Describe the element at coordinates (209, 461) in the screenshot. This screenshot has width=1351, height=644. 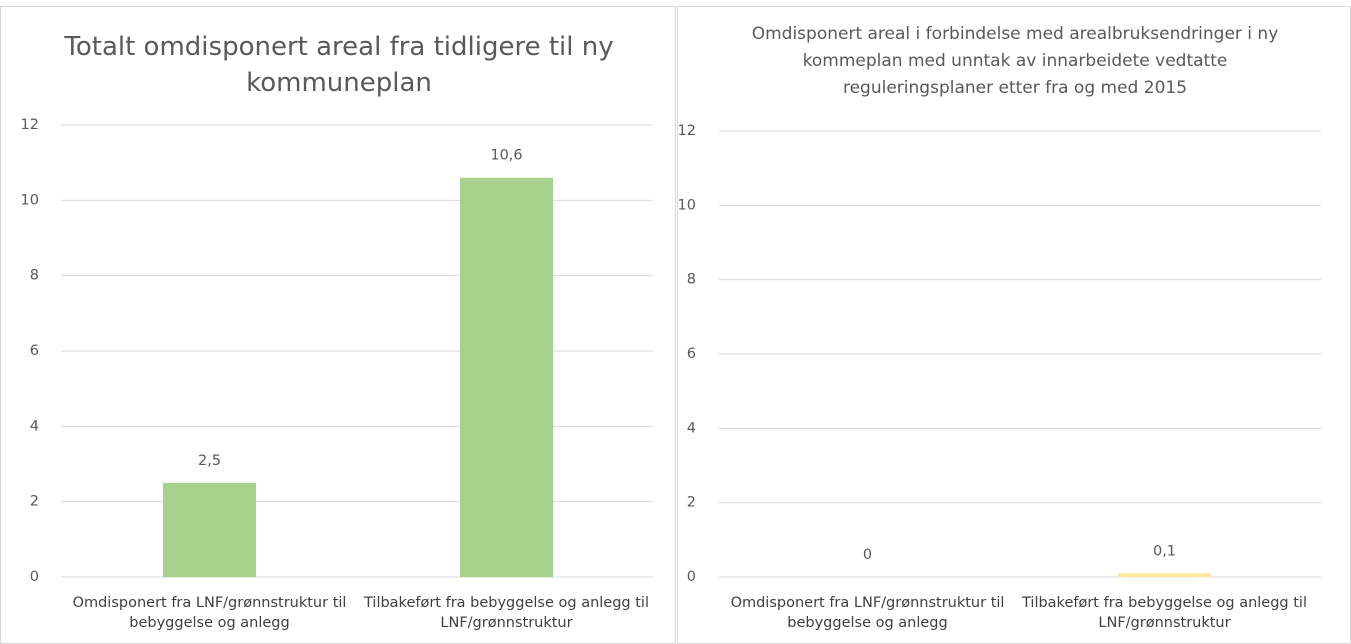
I see `data-label: 2,5` at that location.